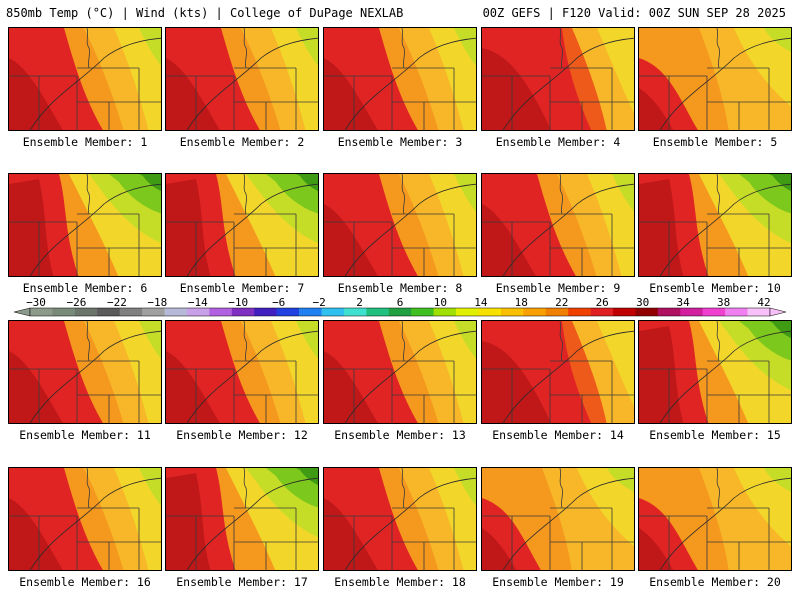 This screenshot has height=600, width=800. I want to click on colorbar-left-arrow, so click(22, 312).